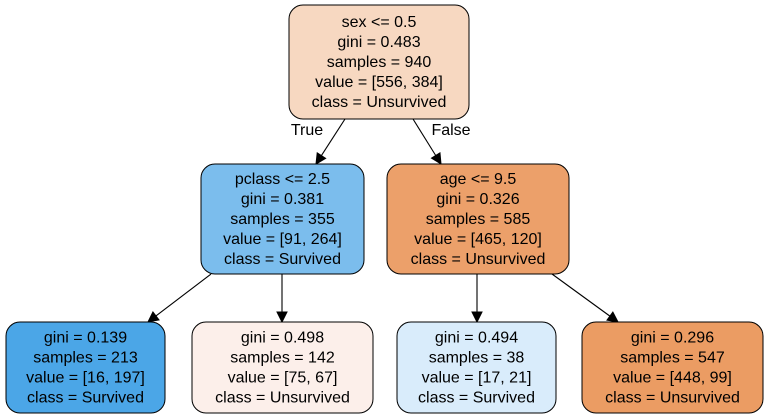  I want to click on edge-right-rl, so click(477, 299).